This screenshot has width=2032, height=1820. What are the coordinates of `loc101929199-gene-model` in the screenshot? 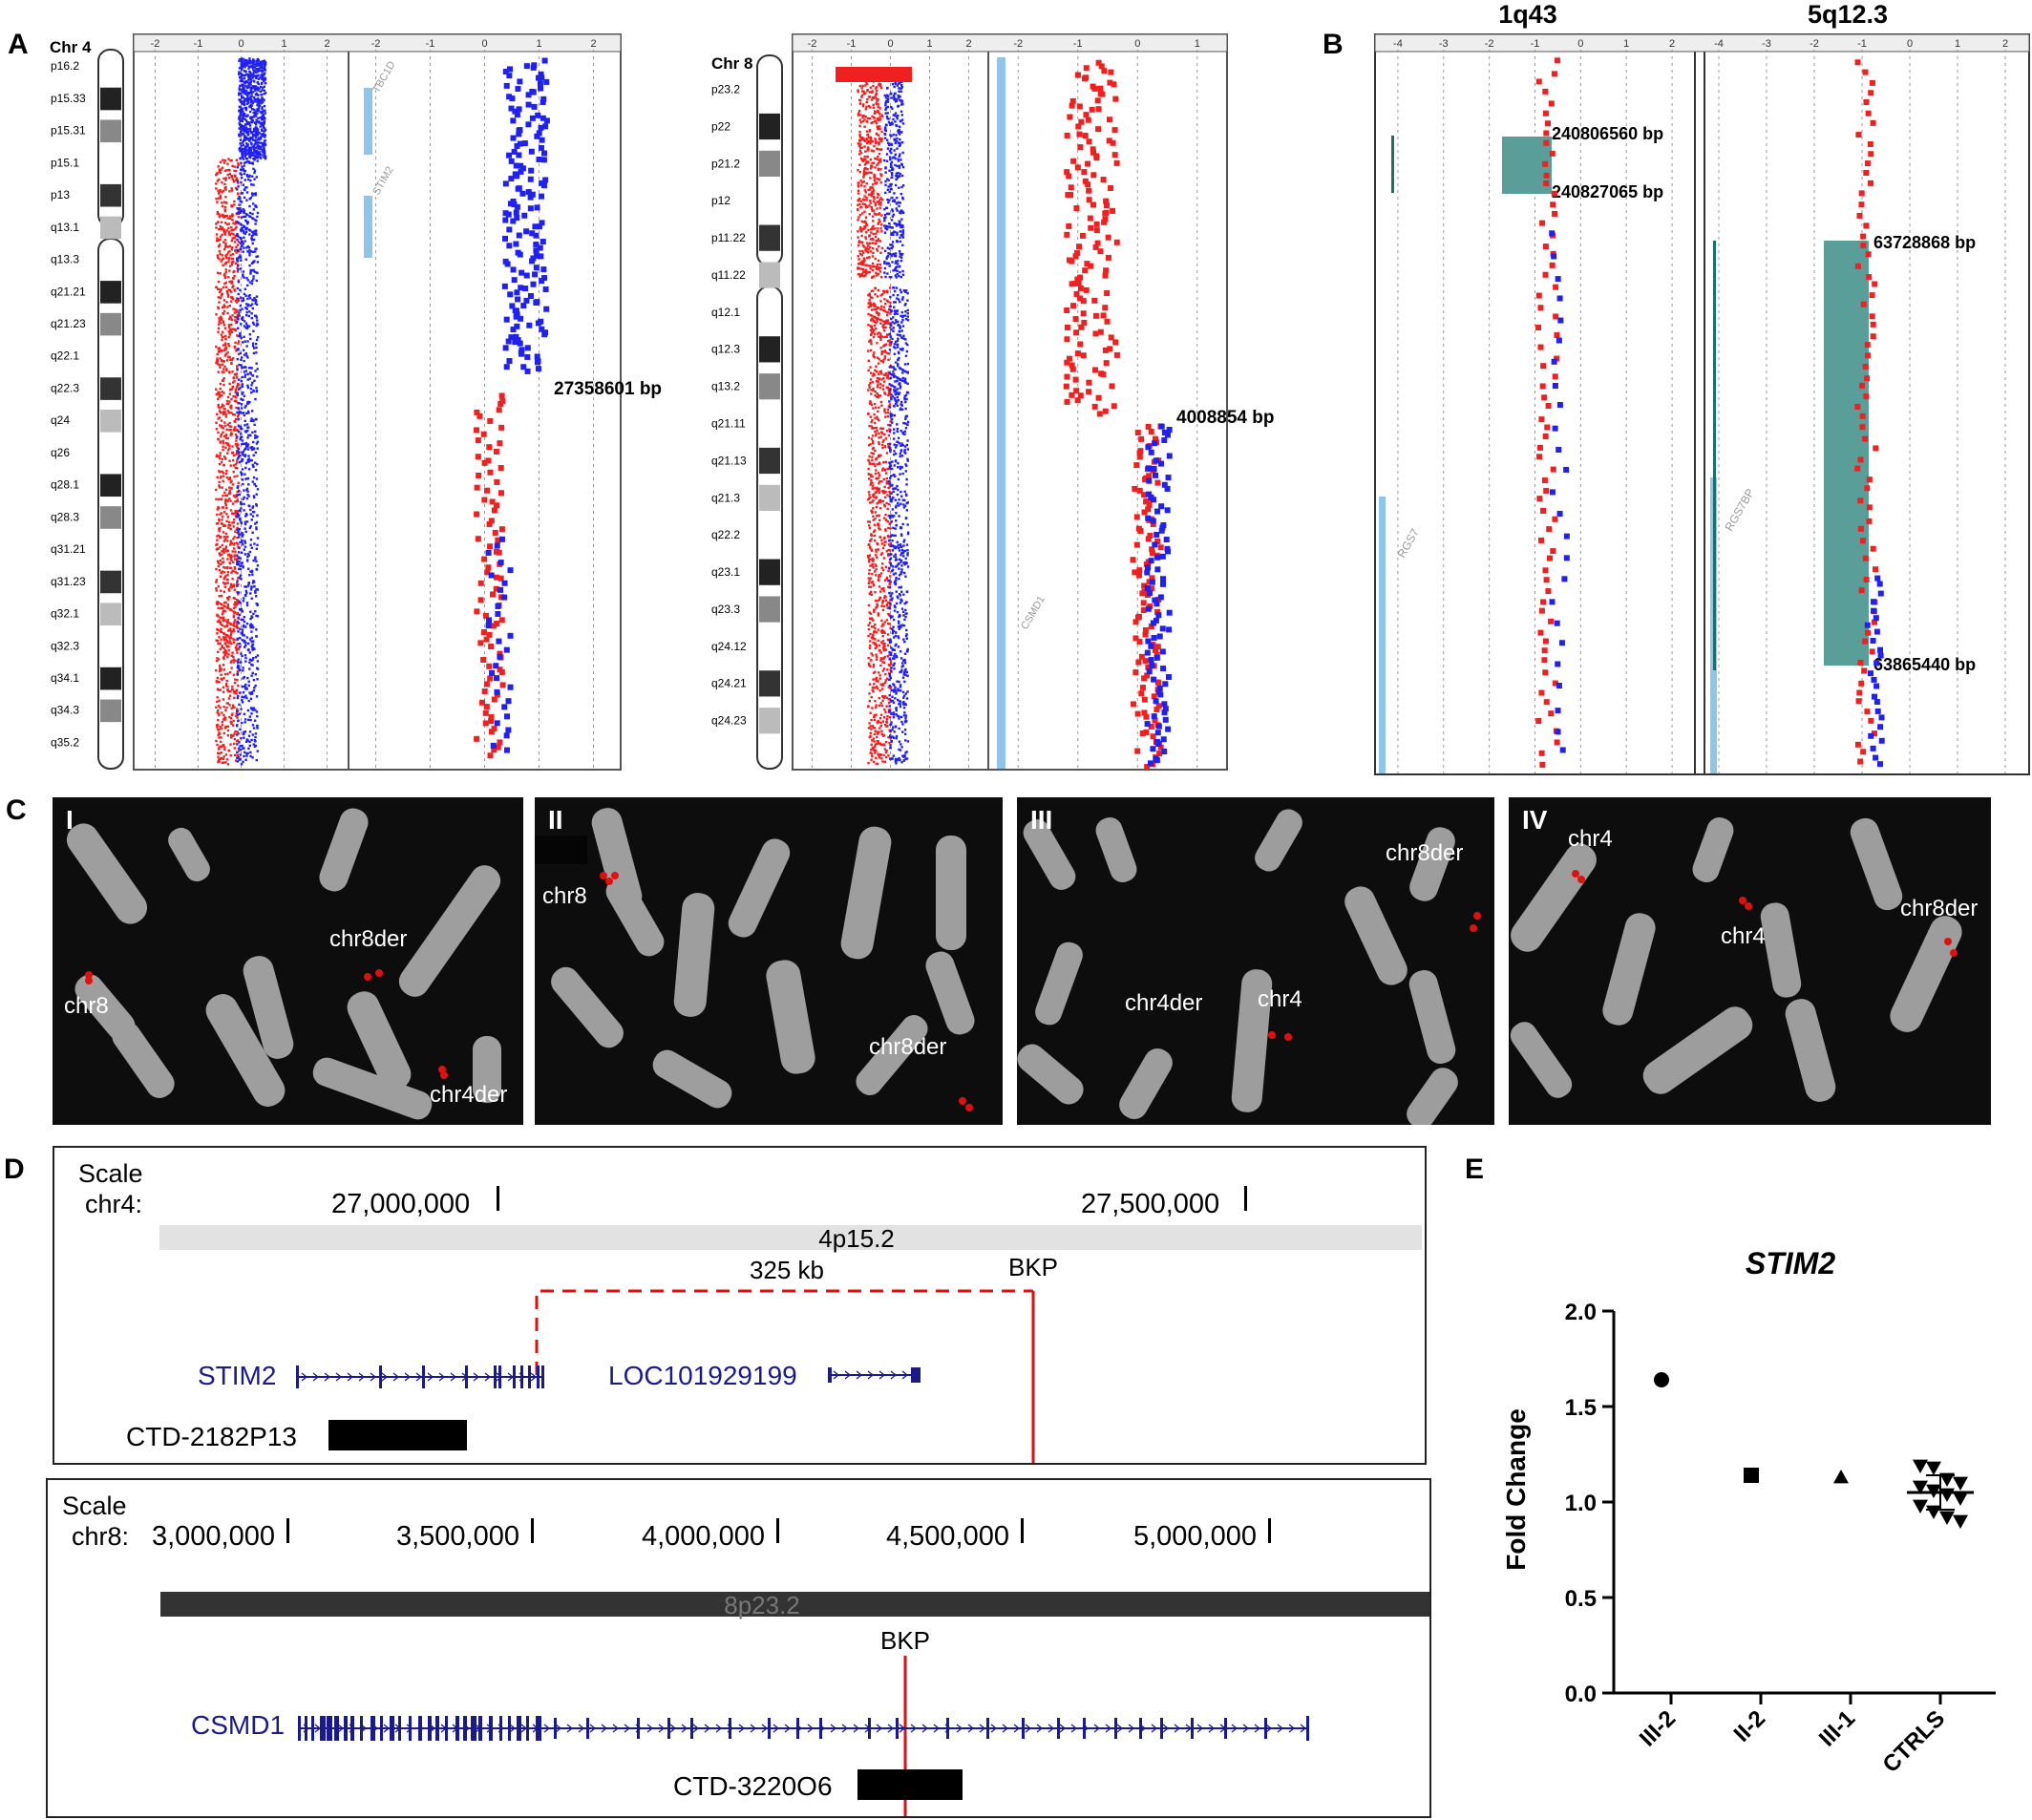 It's located at (874, 1375).